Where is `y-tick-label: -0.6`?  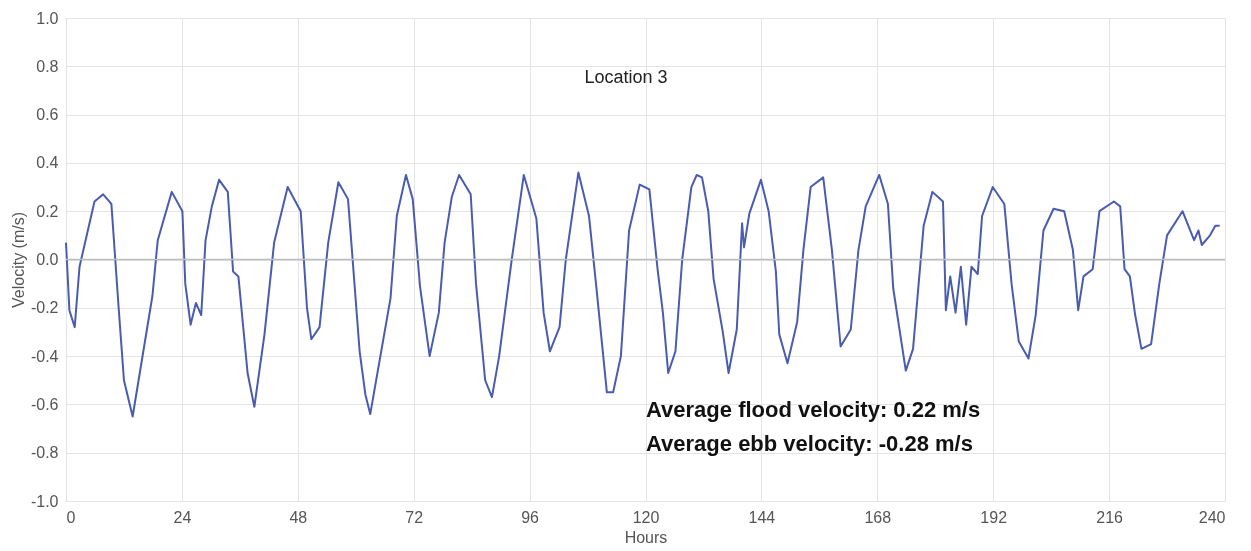 y-tick-label: -0.6 is located at coordinates (44, 404).